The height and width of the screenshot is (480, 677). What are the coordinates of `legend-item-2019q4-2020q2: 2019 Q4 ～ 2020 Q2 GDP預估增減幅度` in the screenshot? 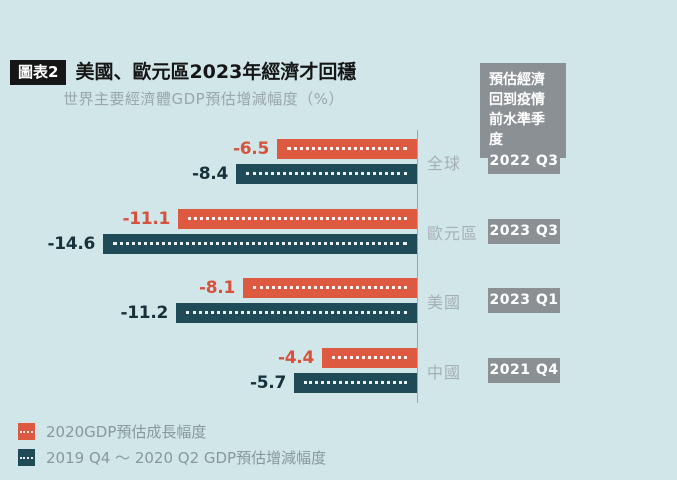 It's located at (172, 458).